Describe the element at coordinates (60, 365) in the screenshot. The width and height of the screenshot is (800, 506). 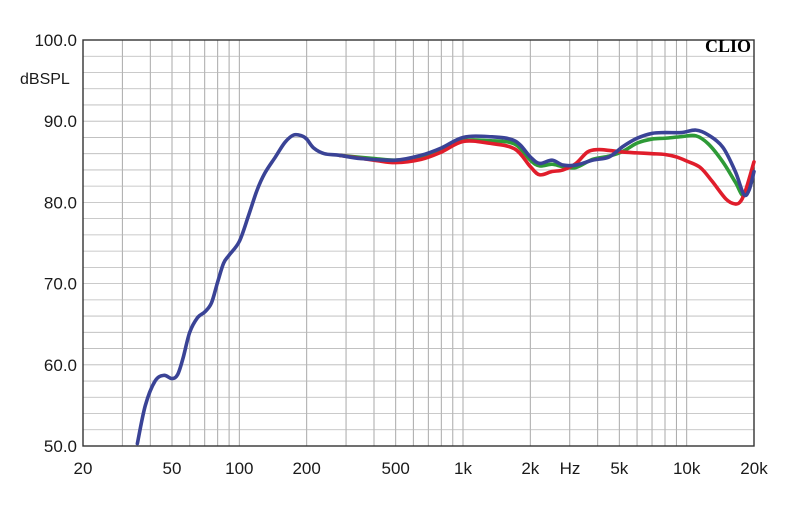
I see `y-tick-label: 60.0` at that location.